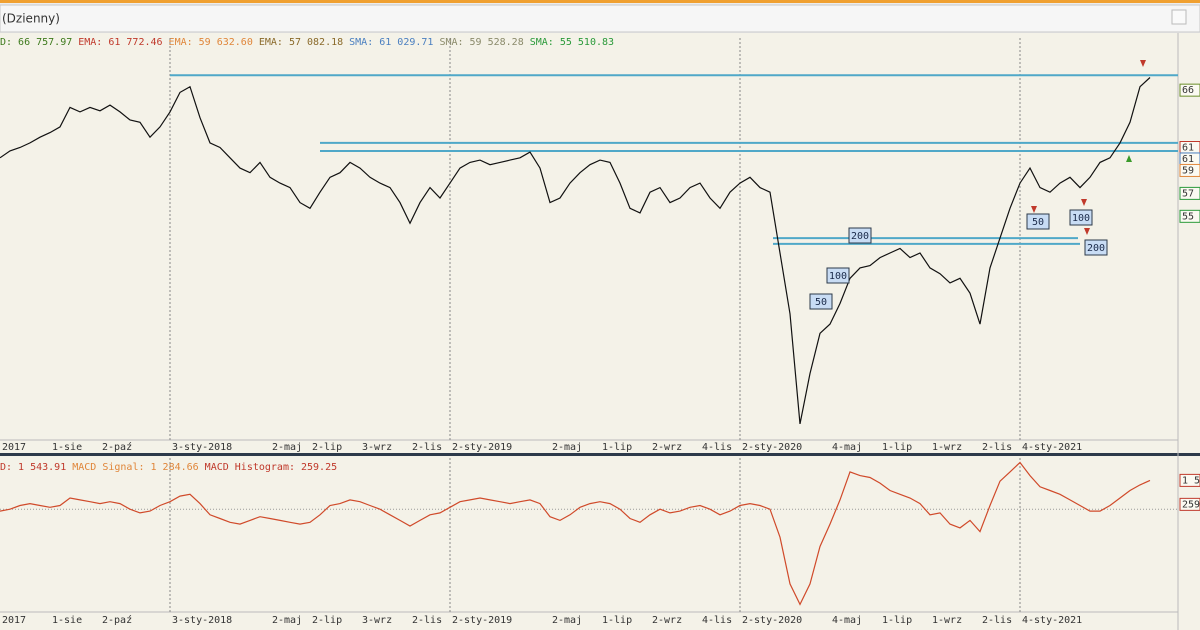  I want to click on value-tag-label: 259, so click(1191, 504).